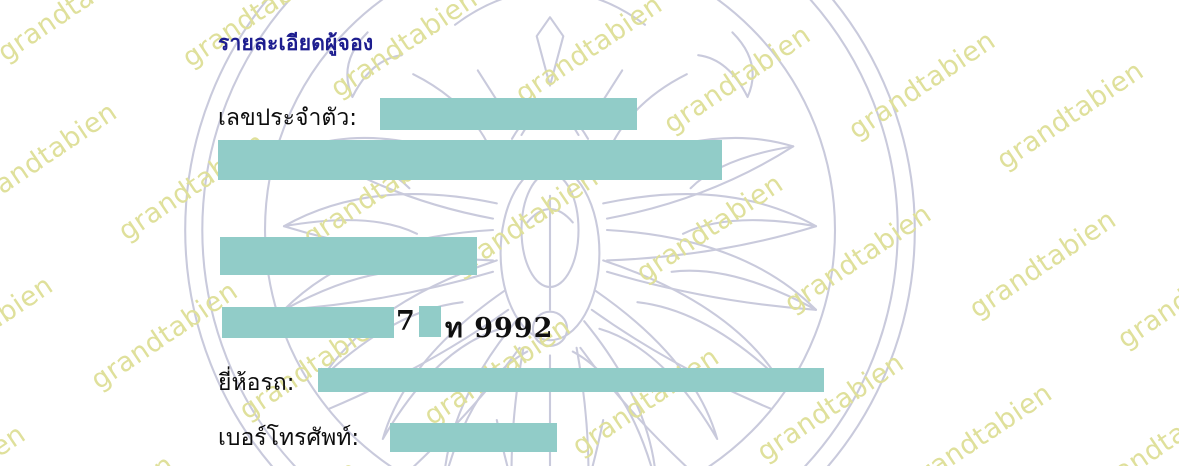 This screenshot has height=466, width=1179. Describe the element at coordinates (473, 437) in the screenshot. I see `redaction-block-phone-number` at that location.